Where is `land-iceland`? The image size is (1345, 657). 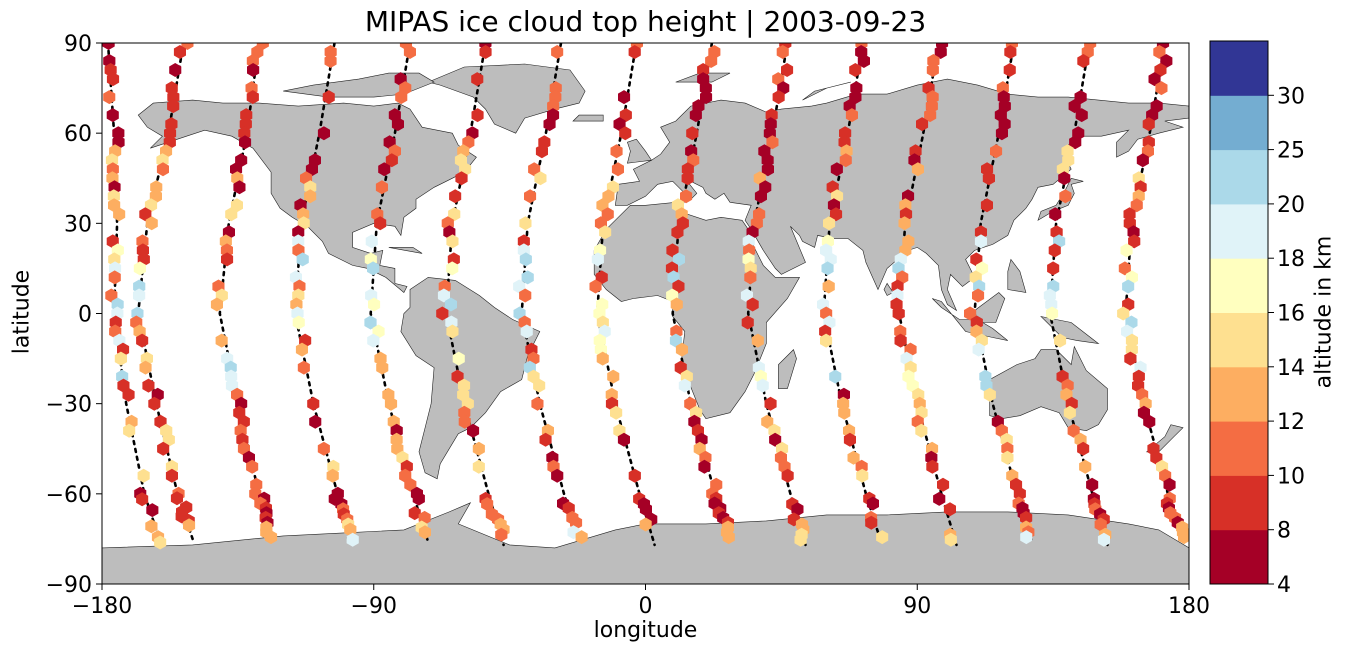
land-iceland is located at coordinates (588, 118).